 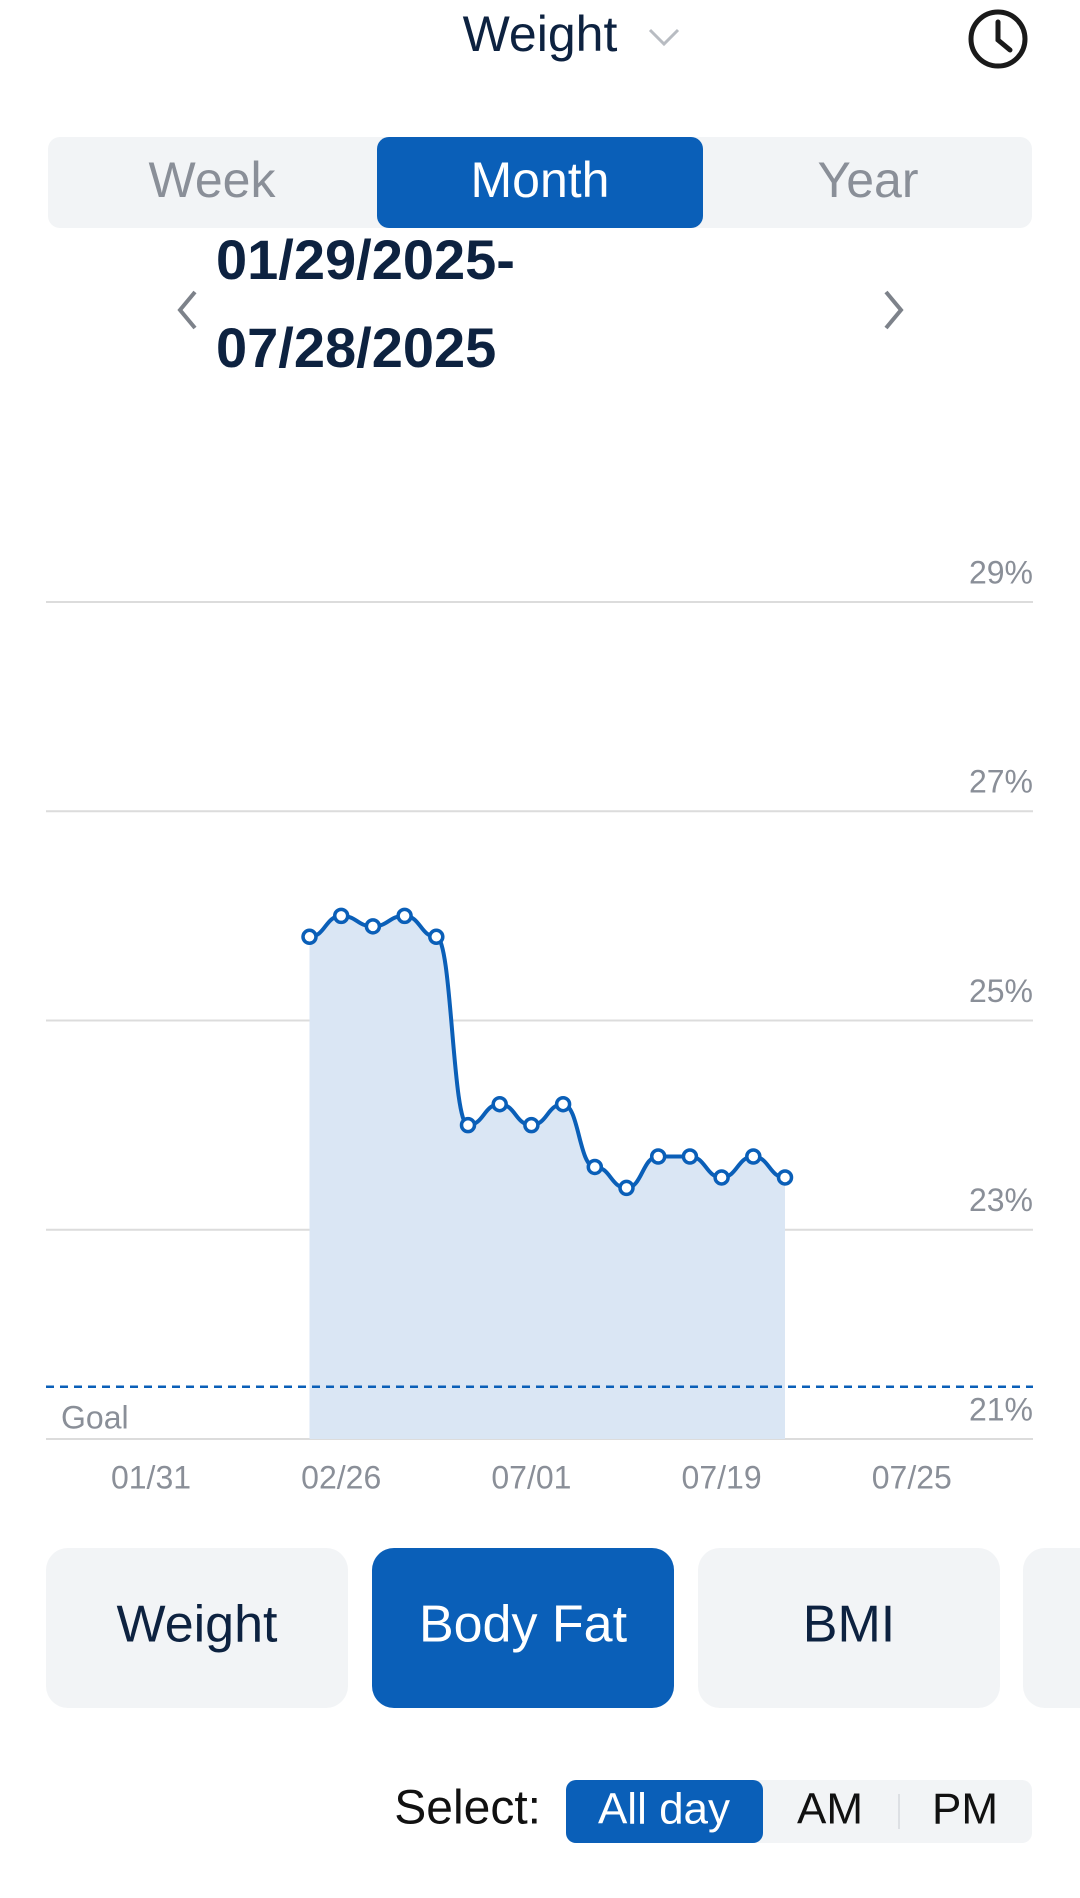 I want to click on y-tick-label: 23%, so click(x=1001, y=1200).